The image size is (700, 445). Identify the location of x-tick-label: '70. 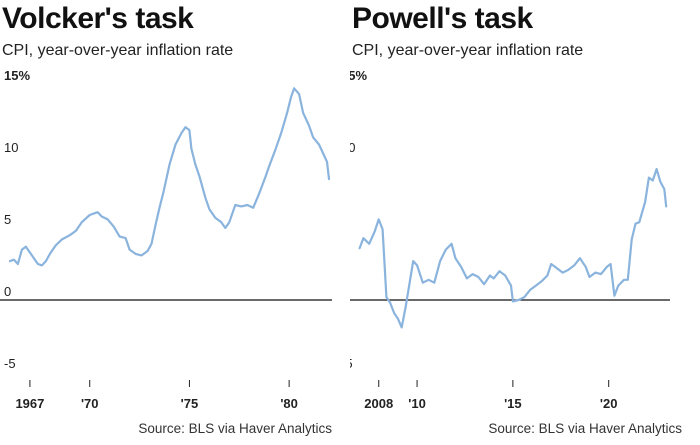
(90, 403).